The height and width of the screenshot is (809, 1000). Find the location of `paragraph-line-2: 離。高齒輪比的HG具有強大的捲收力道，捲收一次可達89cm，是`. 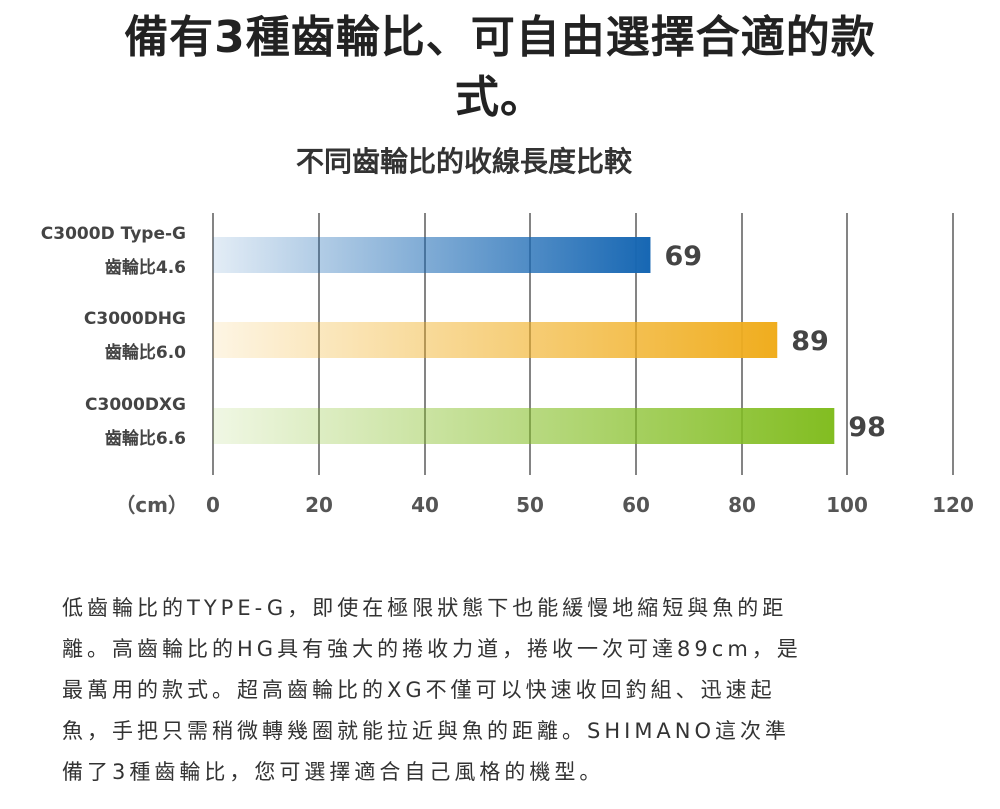

paragraph-line-2: 離。高齒輪比的HG具有強大的捲收力道，捲收一次可達89cm，是 is located at coordinates (432, 649).